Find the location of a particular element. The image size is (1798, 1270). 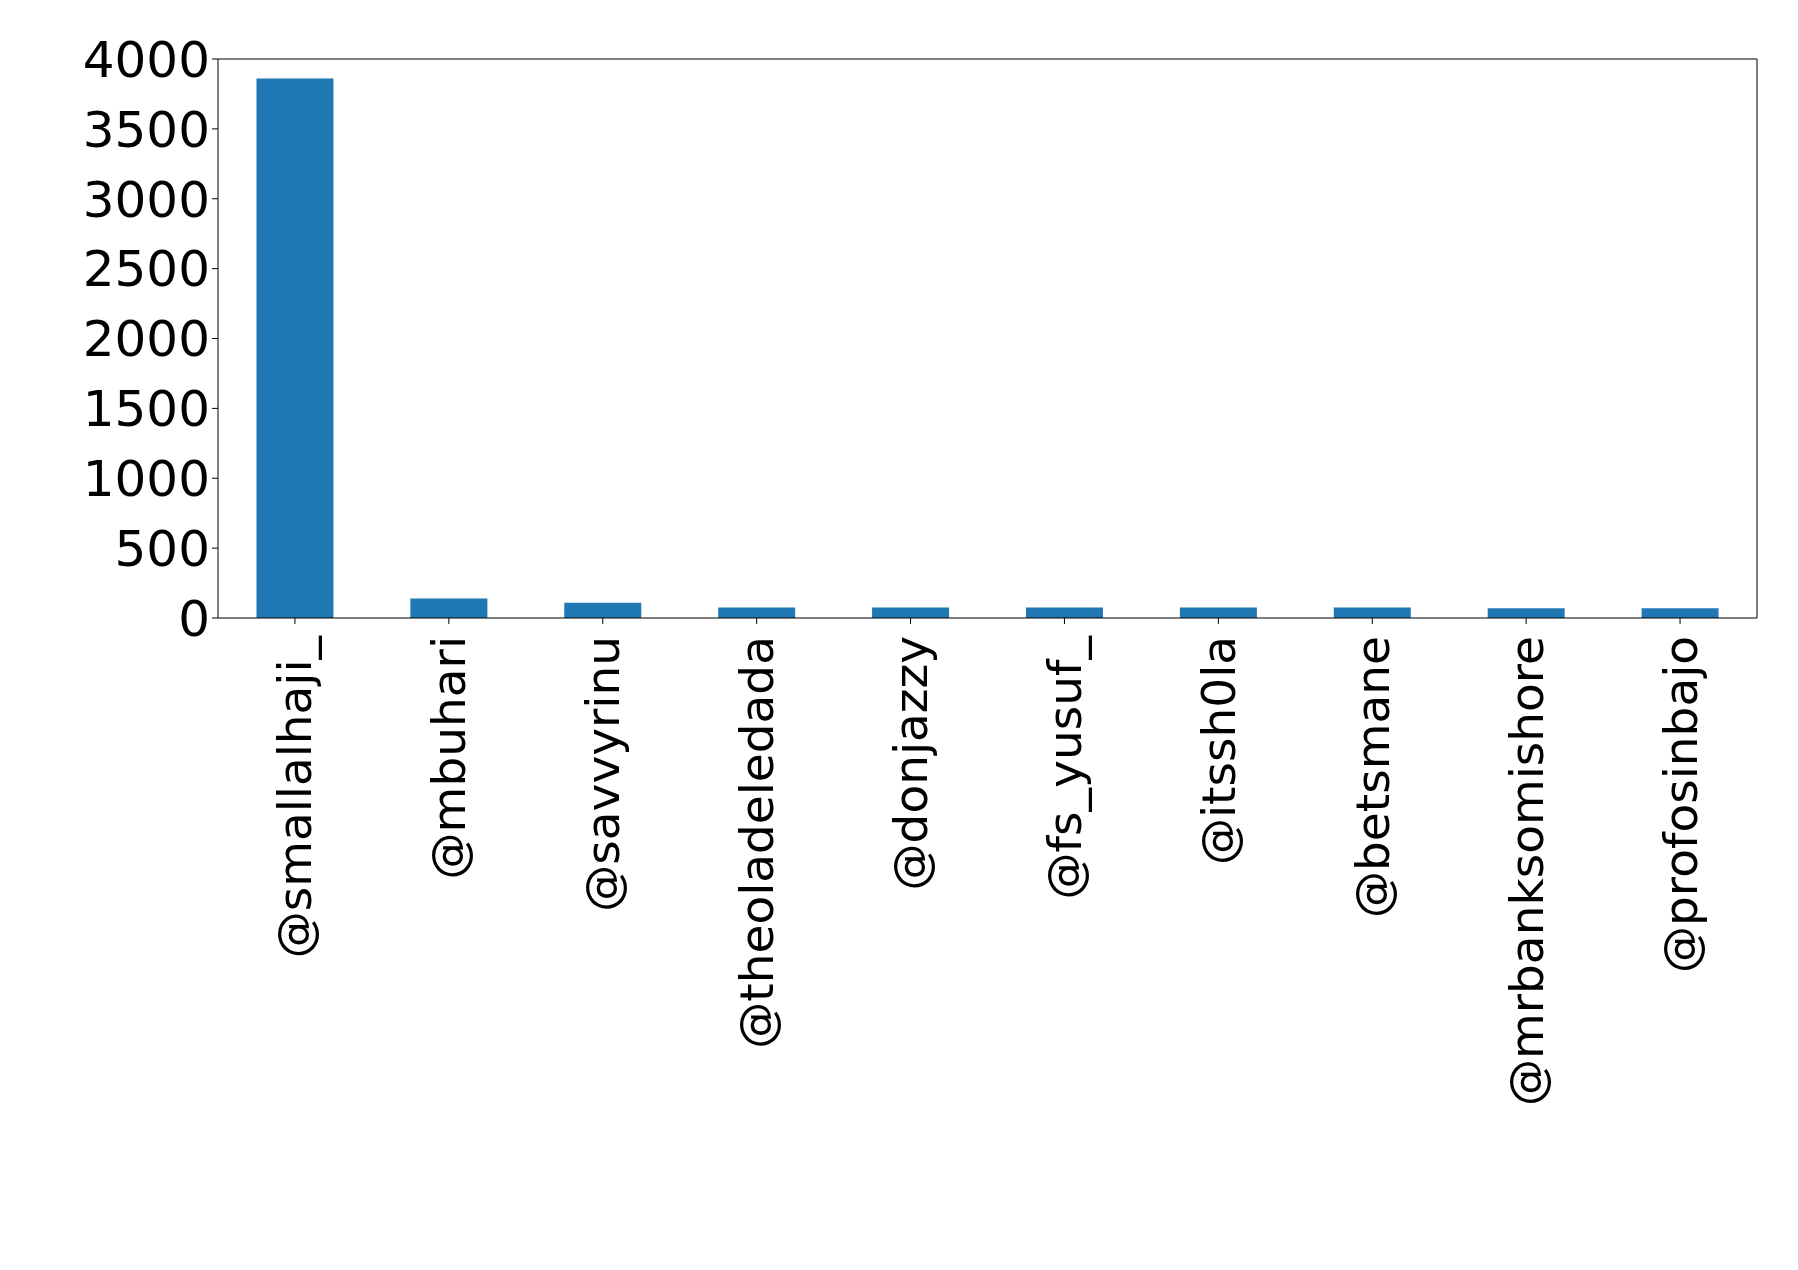

x-tick-label: @profosinbajo is located at coordinates (1680, 804).